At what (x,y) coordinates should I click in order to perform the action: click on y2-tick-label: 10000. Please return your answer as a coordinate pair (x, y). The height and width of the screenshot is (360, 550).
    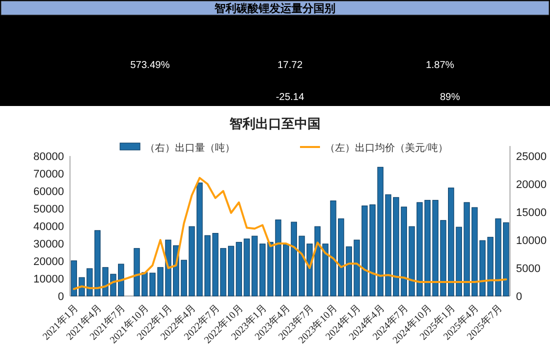
    Looking at the image, I should click on (531, 241).